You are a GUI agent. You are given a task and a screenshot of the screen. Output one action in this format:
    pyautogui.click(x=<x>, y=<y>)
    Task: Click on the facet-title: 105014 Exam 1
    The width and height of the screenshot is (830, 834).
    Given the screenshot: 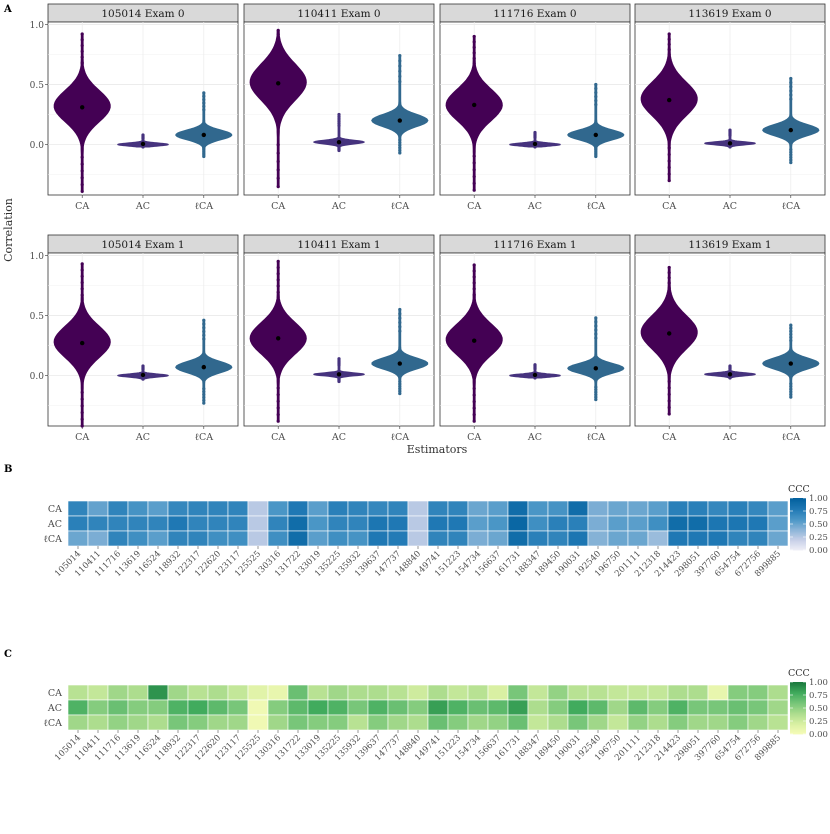 What is the action you would take?
    pyautogui.click(x=142, y=245)
    